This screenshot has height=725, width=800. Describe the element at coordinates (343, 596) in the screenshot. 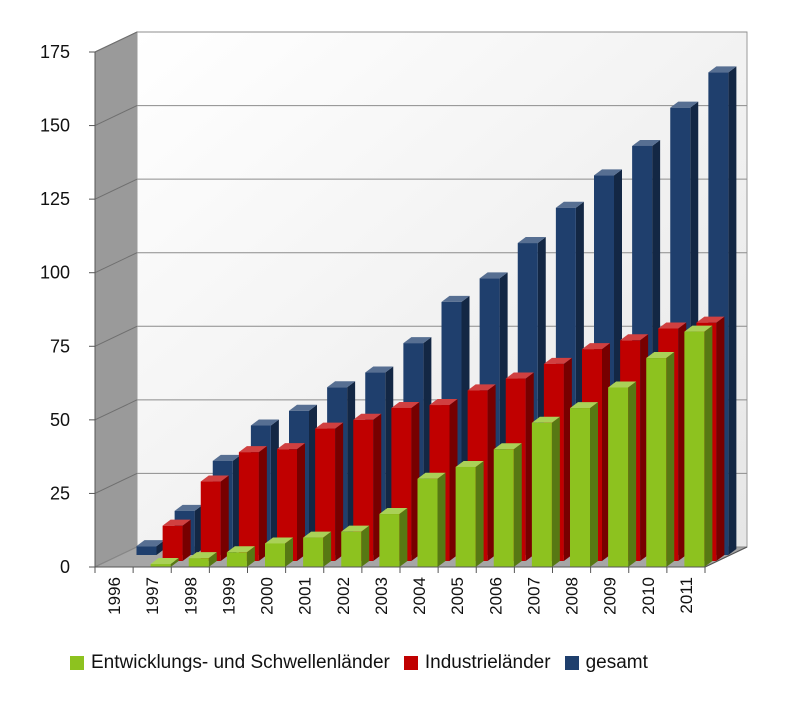

I see `x-tick-label: 2002` at that location.